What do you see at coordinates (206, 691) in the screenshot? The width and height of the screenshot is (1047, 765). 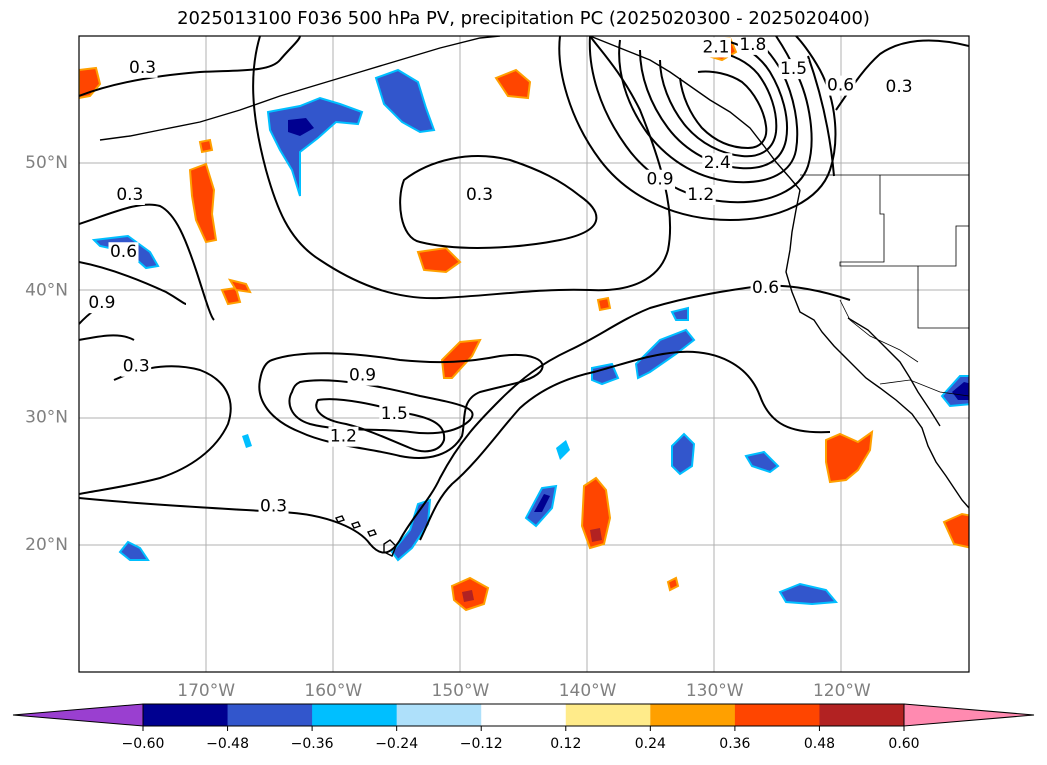 I see `lon-label: 170°W` at bounding box center [206, 691].